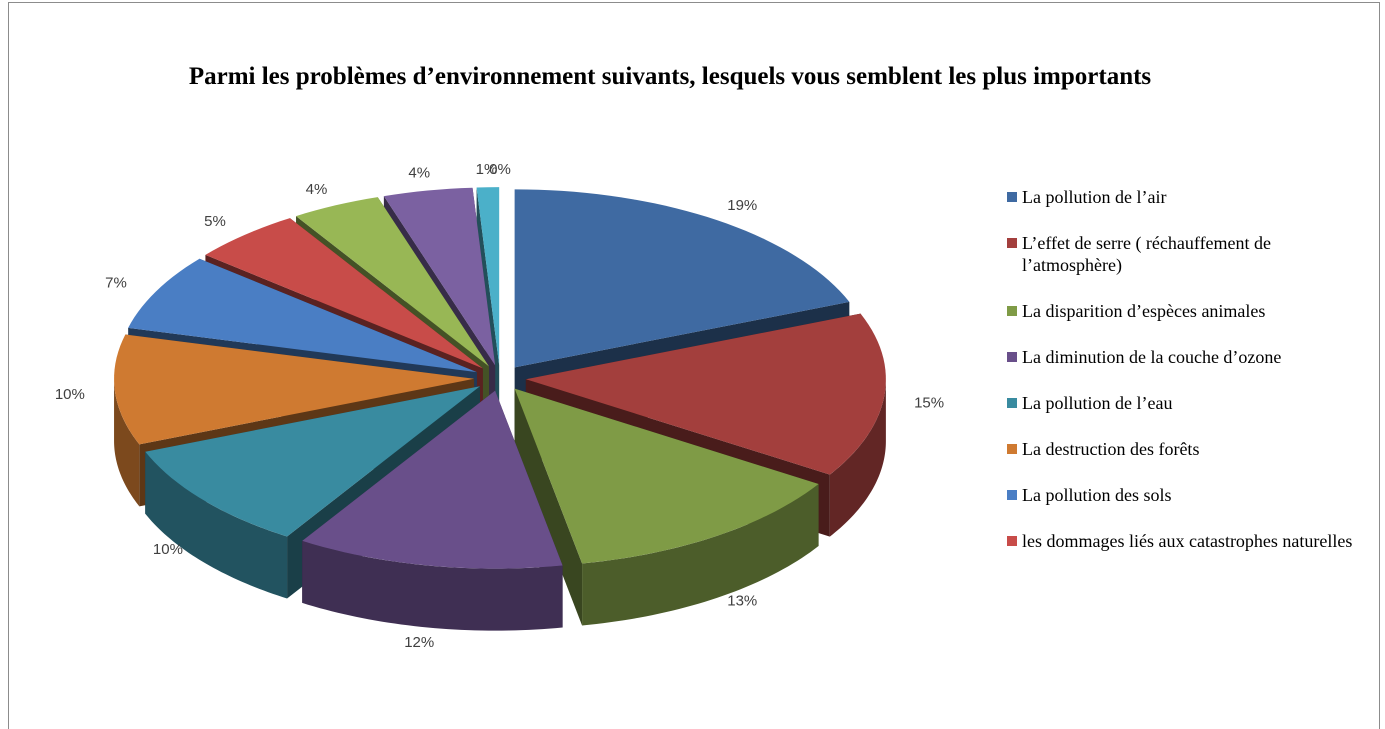  I want to click on legend-label: La pollution de l’eau, so click(1097, 403).